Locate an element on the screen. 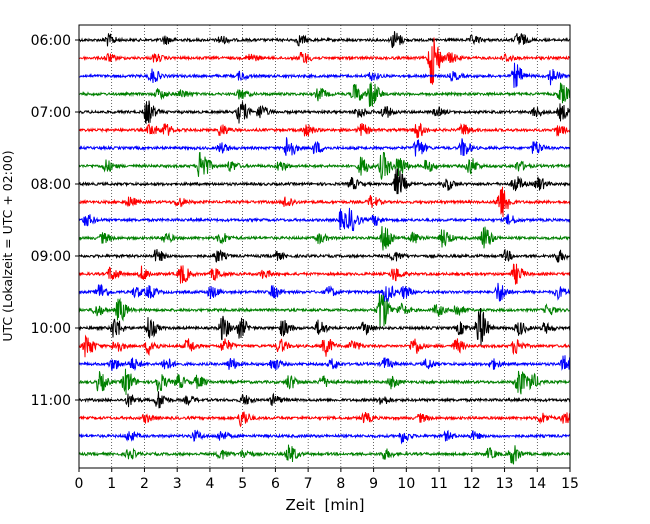 The image size is (650, 524). x-tick-label: 14 is located at coordinates (537, 484).